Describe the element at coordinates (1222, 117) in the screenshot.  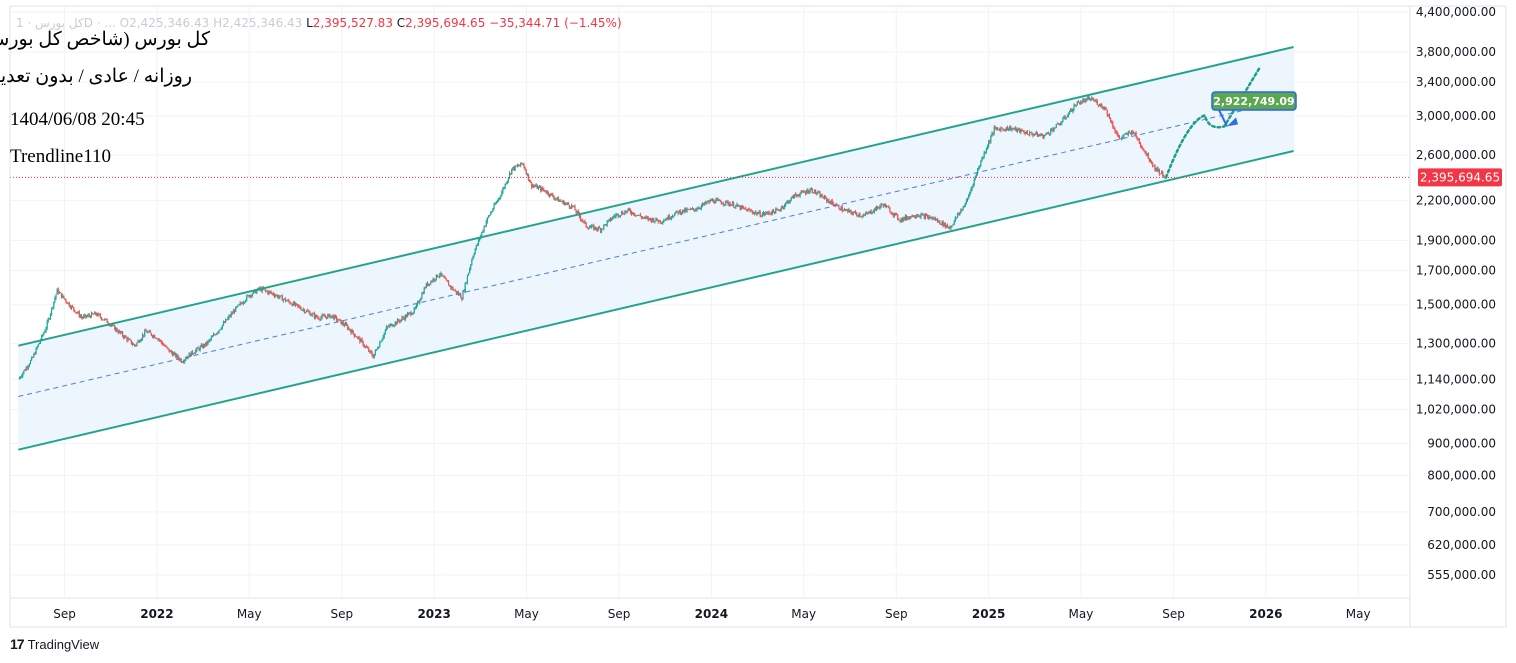
I see `target-arrow-line` at that location.